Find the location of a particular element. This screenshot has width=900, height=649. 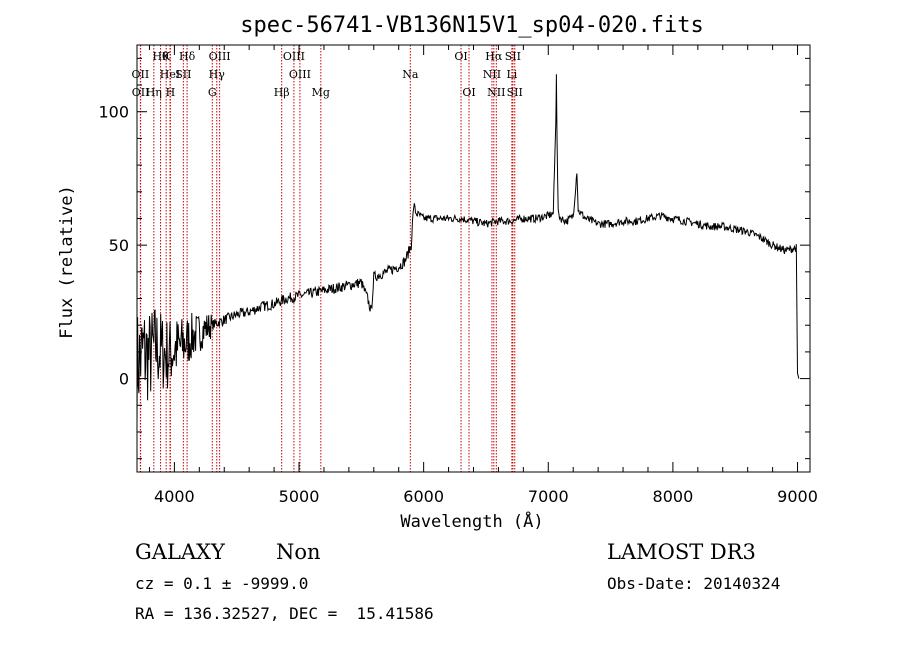

y-tick-label: 50 is located at coordinates (119, 245).